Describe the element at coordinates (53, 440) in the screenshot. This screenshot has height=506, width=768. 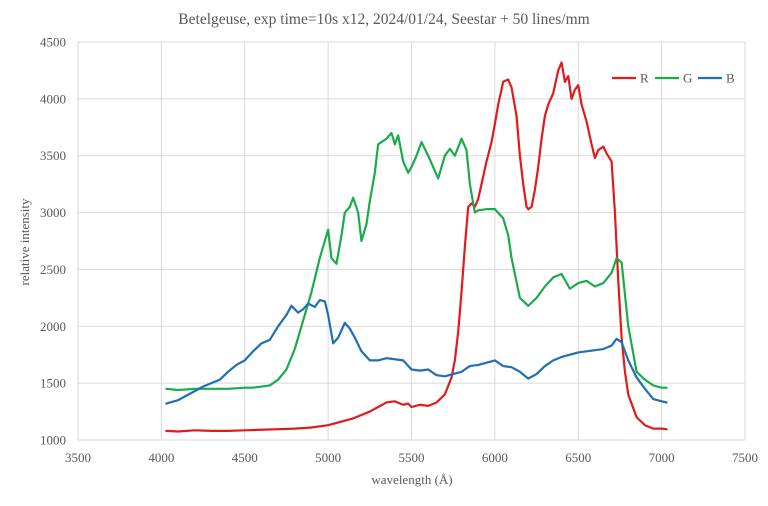
I see `y-tick-label: 1000` at that location.